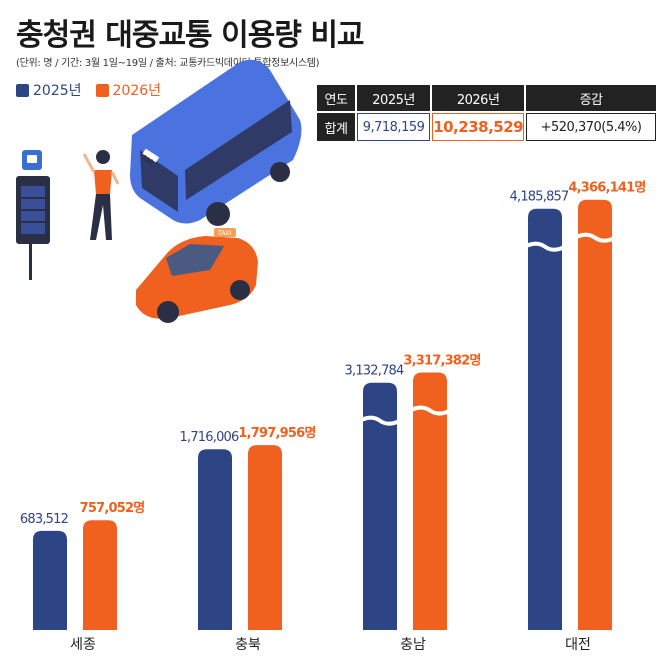 The width and height of the screenshot is (658, 658). Describe the element at coordinates (88, 90) in the screenshot. I see `legend: 2025년 2026년` at that location.